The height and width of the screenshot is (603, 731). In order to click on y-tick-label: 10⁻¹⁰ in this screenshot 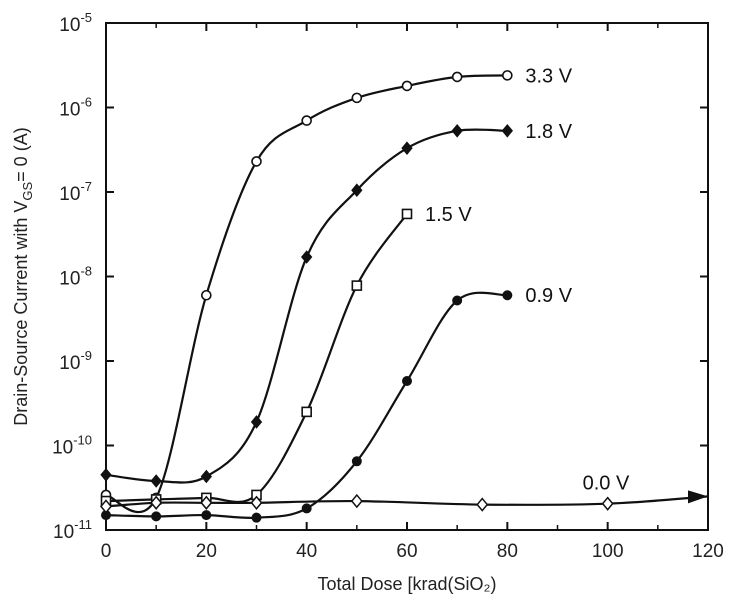, I will do `click(72, 446)`.